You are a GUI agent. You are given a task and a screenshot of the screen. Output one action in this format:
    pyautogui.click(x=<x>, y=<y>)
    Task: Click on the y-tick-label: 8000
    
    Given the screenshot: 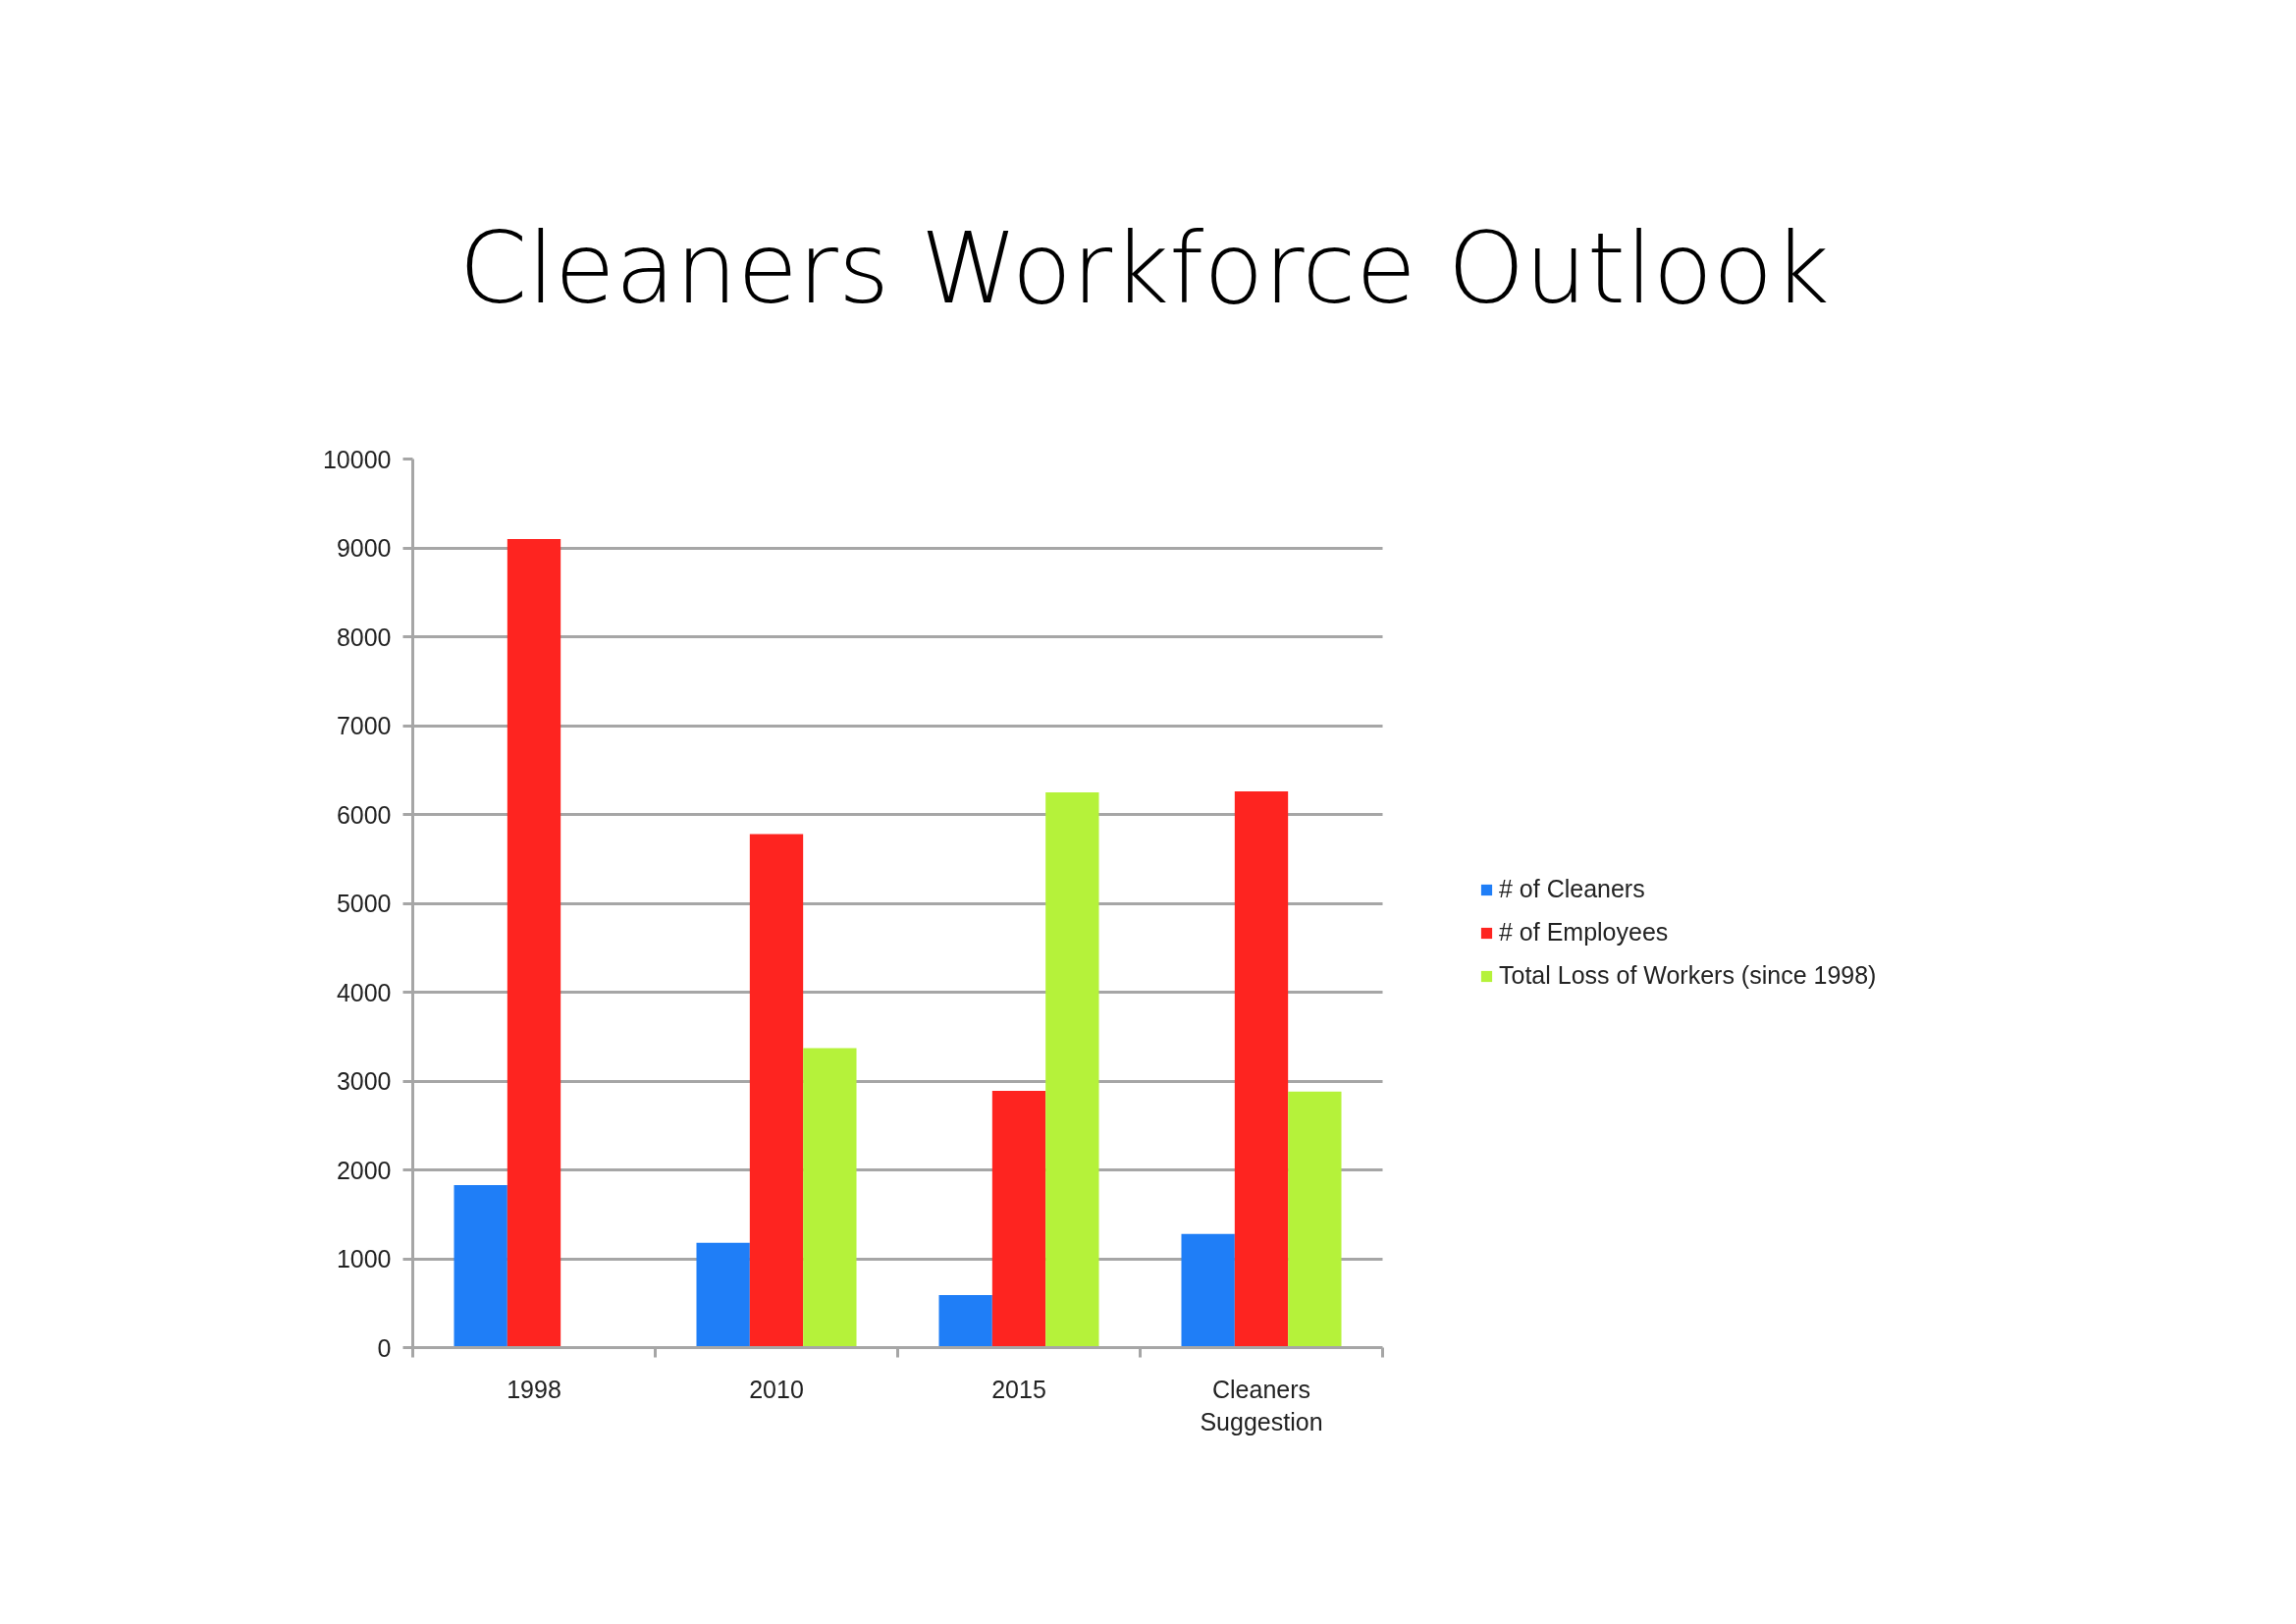 What is the action you would take?
    pyautogui.click(x=364, y=637)
    